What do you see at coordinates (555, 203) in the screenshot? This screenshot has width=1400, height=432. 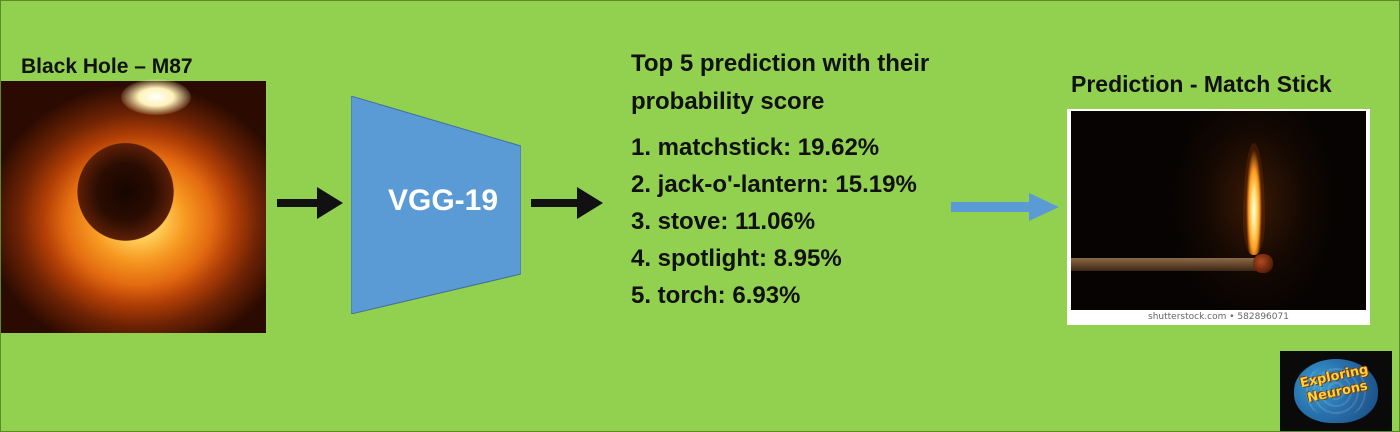 I see `arrow-model-to-predictions-shaft` at bounding box center [555, 203].